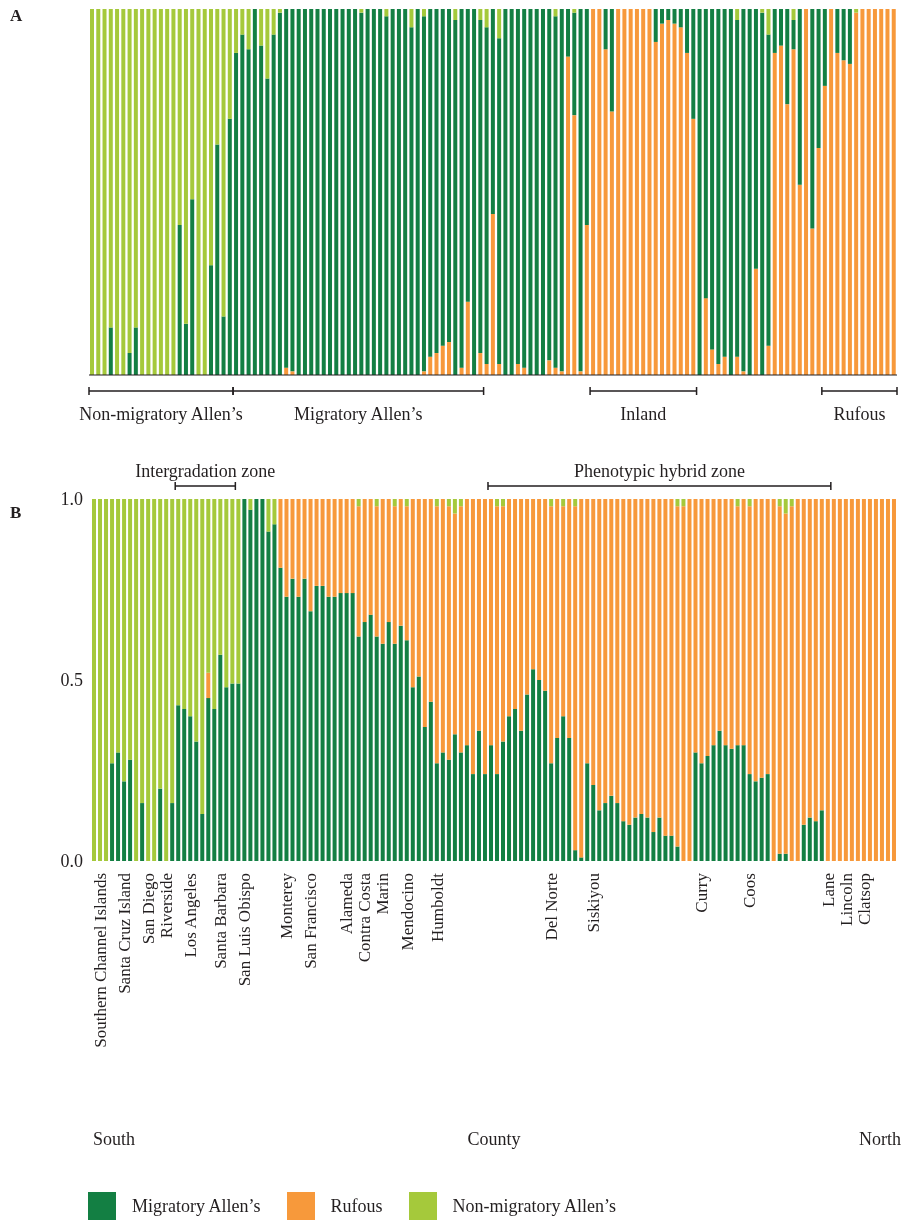  Describe the element at coordinates (659, 471) in the screenshot. I see `text: Phenotypic hybrid zone` at that location.